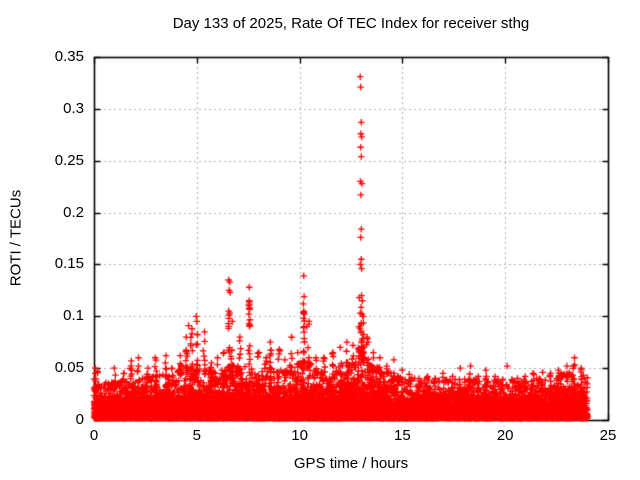 The width and height of the screenshot is (640, 480). I want to click on y-tick-label: 0.1, so click(73, 316).